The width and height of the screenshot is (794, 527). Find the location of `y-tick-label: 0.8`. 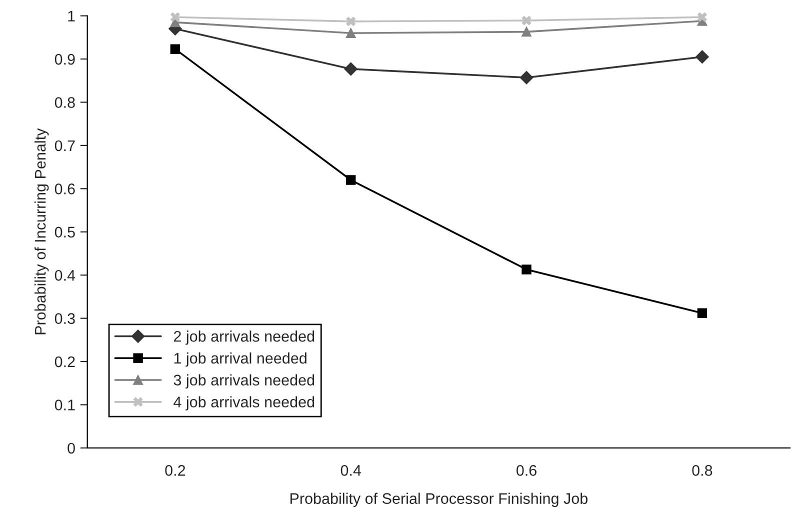

y-tick-label: 0.8 is located at coordinates (64, 102).